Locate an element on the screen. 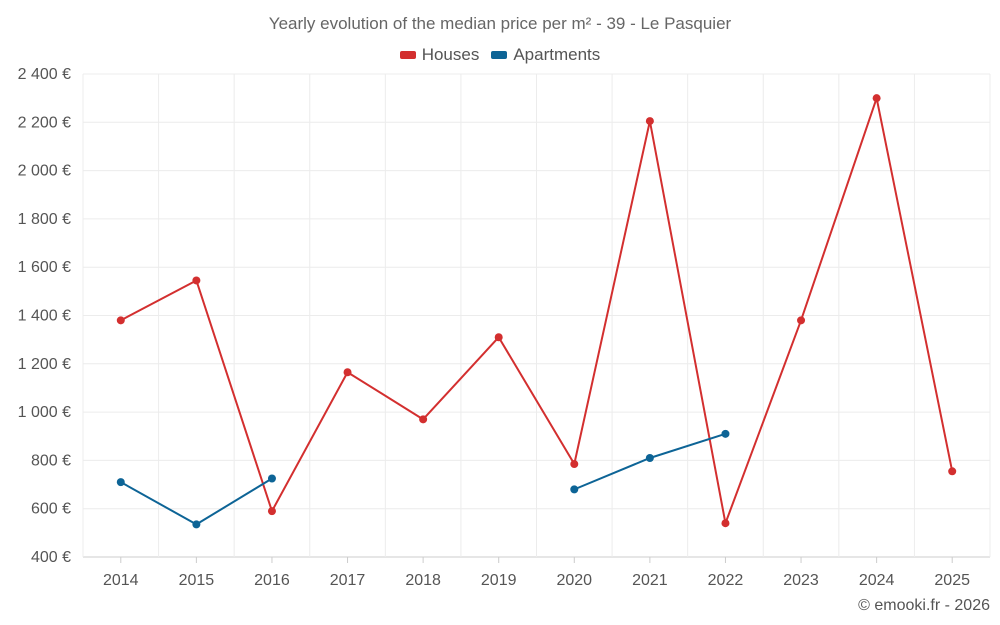 This screenshot has width=1000, height=625. y-tick-label: 1 600 € is located at coordinates (44, 267).